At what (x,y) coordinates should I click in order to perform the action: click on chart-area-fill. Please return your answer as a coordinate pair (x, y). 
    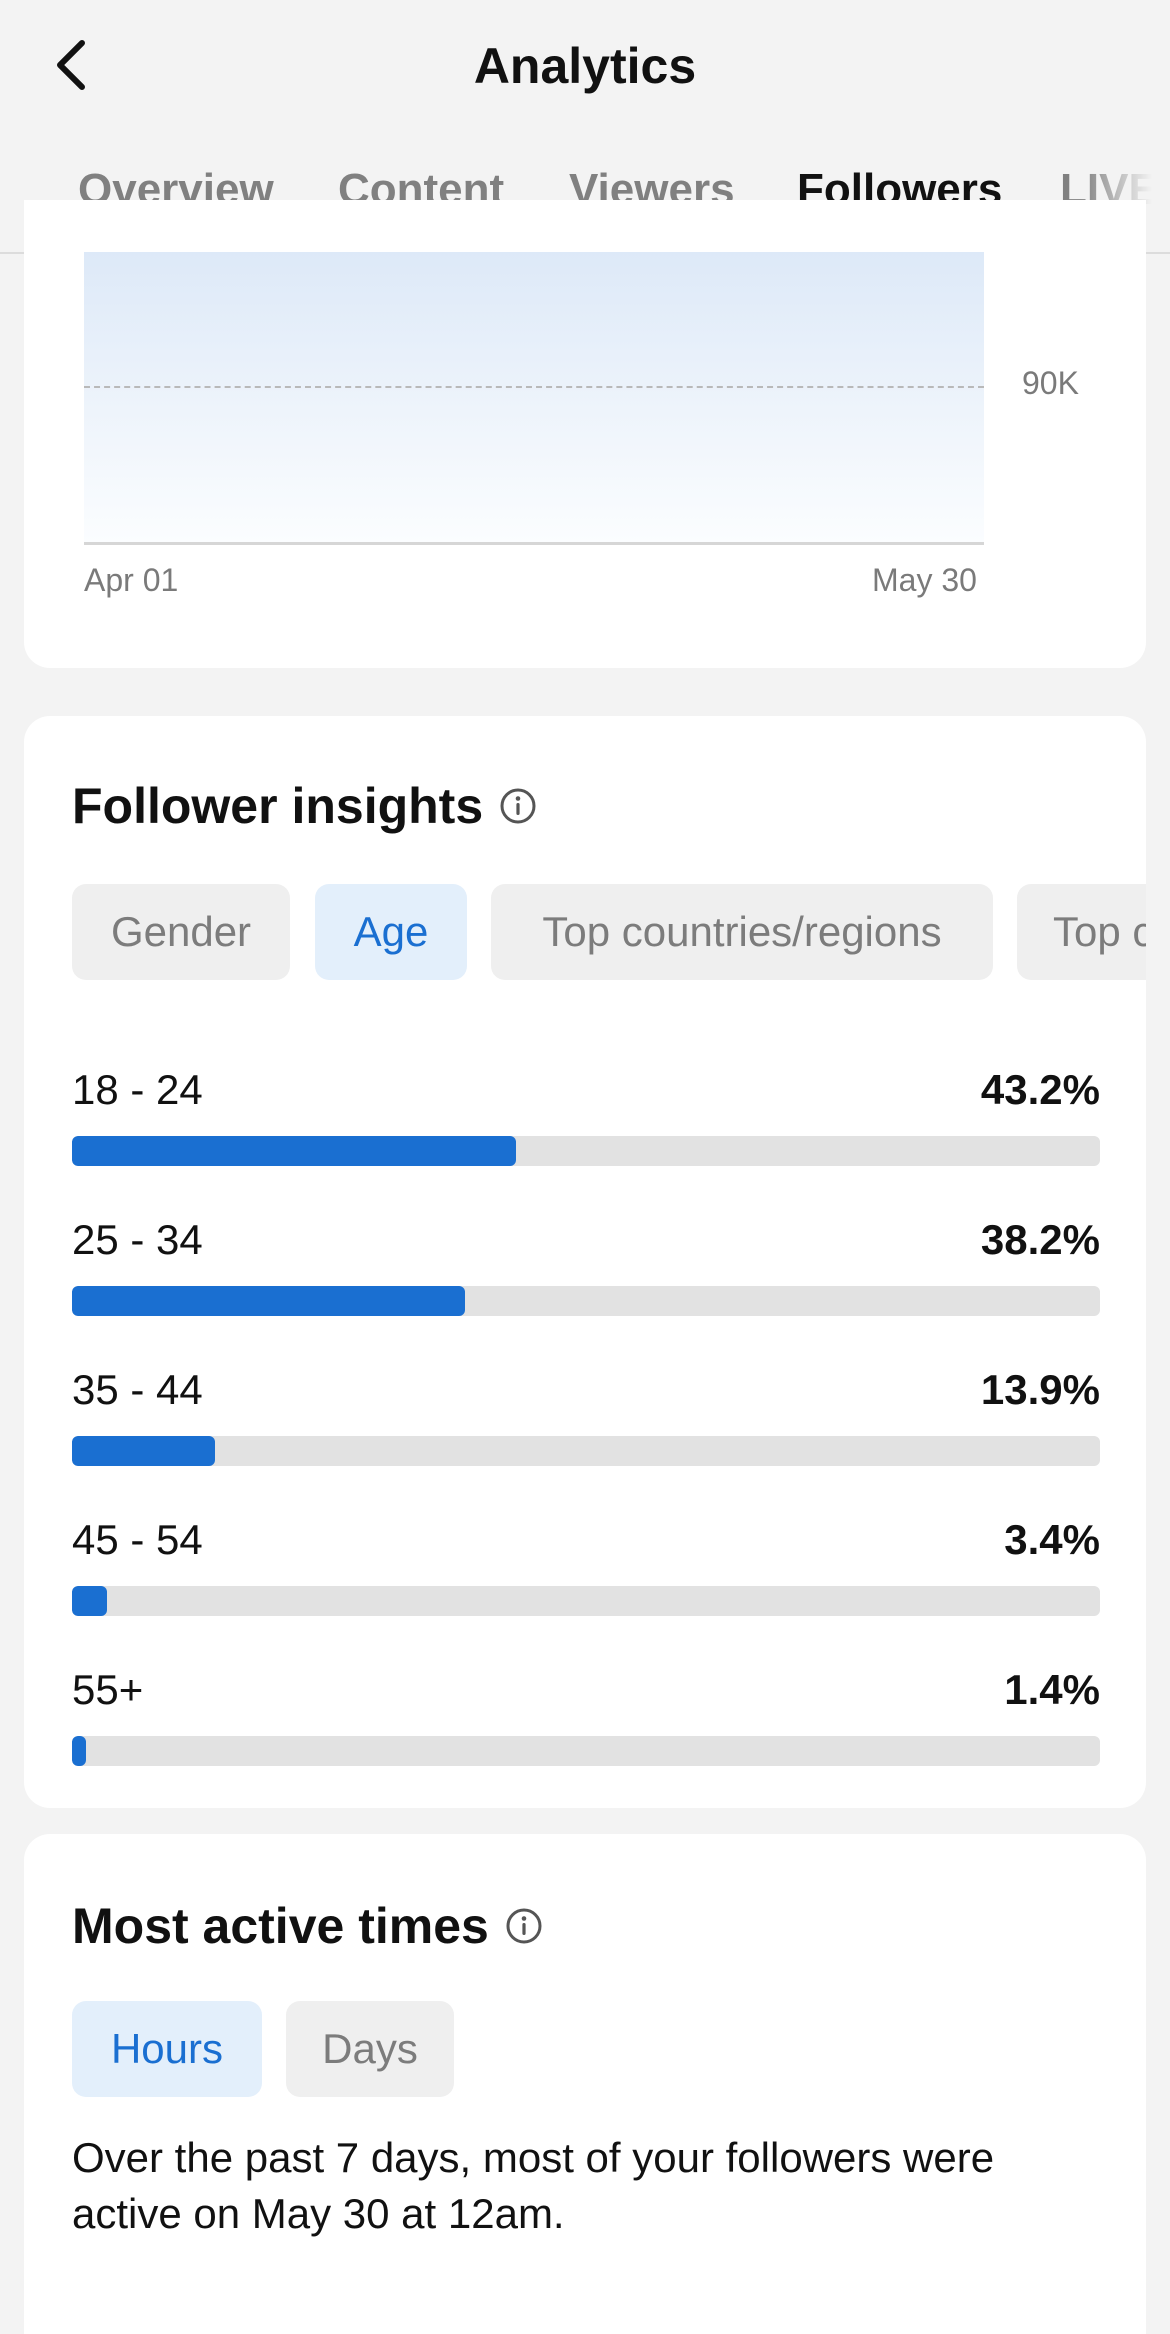
    Looking at the image, I should click on (534, 397).